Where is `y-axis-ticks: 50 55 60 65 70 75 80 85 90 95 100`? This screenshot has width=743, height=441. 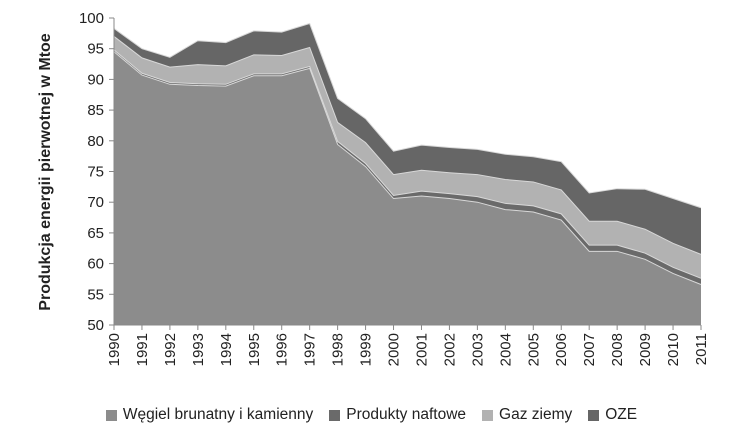 y-axis-ticks: 50 55 60 65 70 75 80 85 90 95 100 is located at coordinates (96, 172).